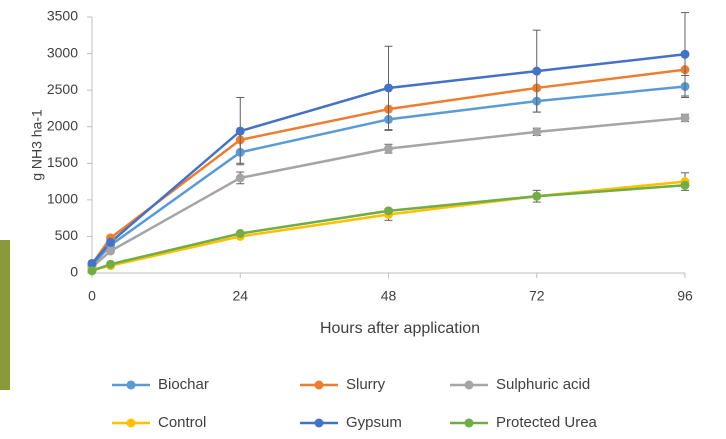 The width and height of the screenshot is (726, 439). I want to click on y-tick-label: 2000, so click(62, 125).